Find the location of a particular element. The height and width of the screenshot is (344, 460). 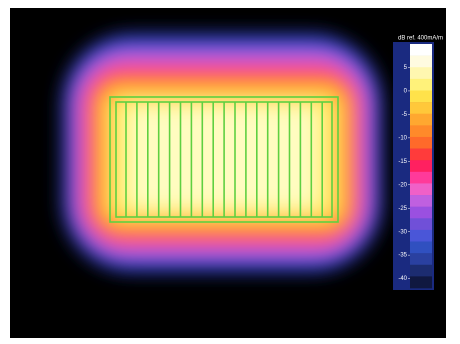

colorbar-tick-label: -35 is located at coordinates (402, 256).